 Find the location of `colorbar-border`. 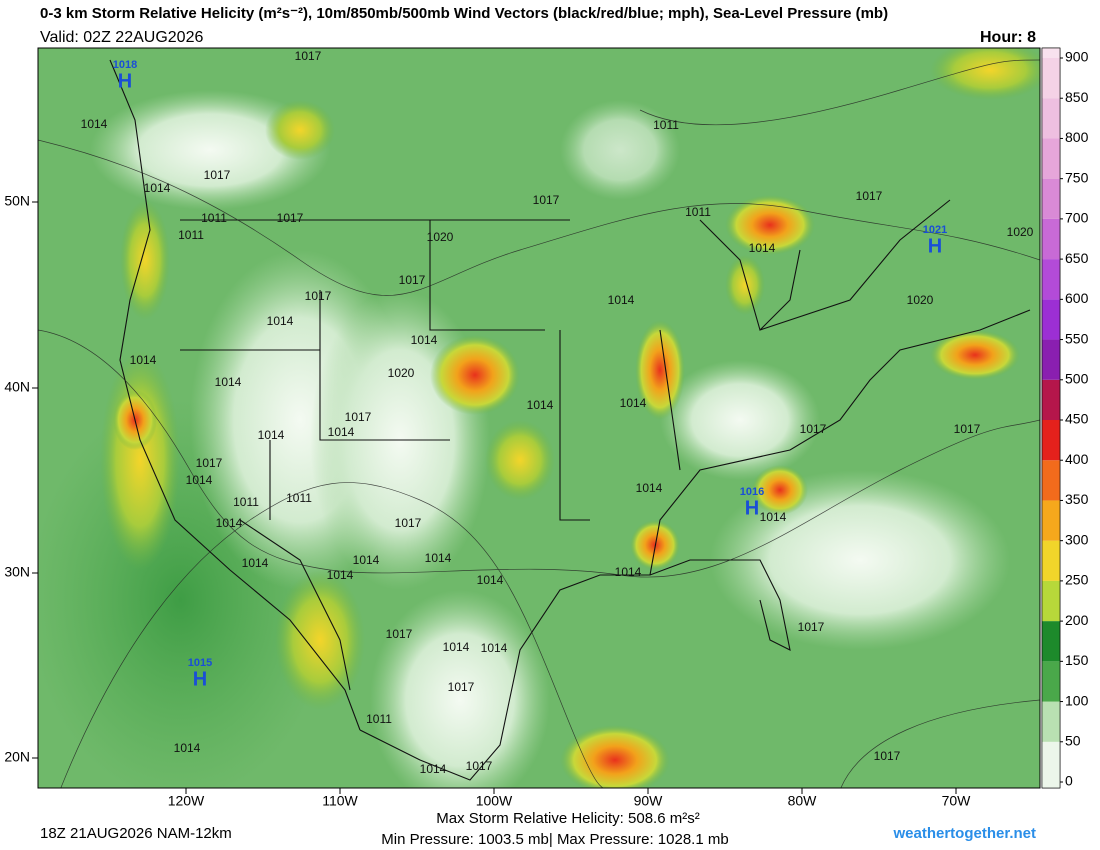

colorbar-border is located at coordinates (1051, 418).